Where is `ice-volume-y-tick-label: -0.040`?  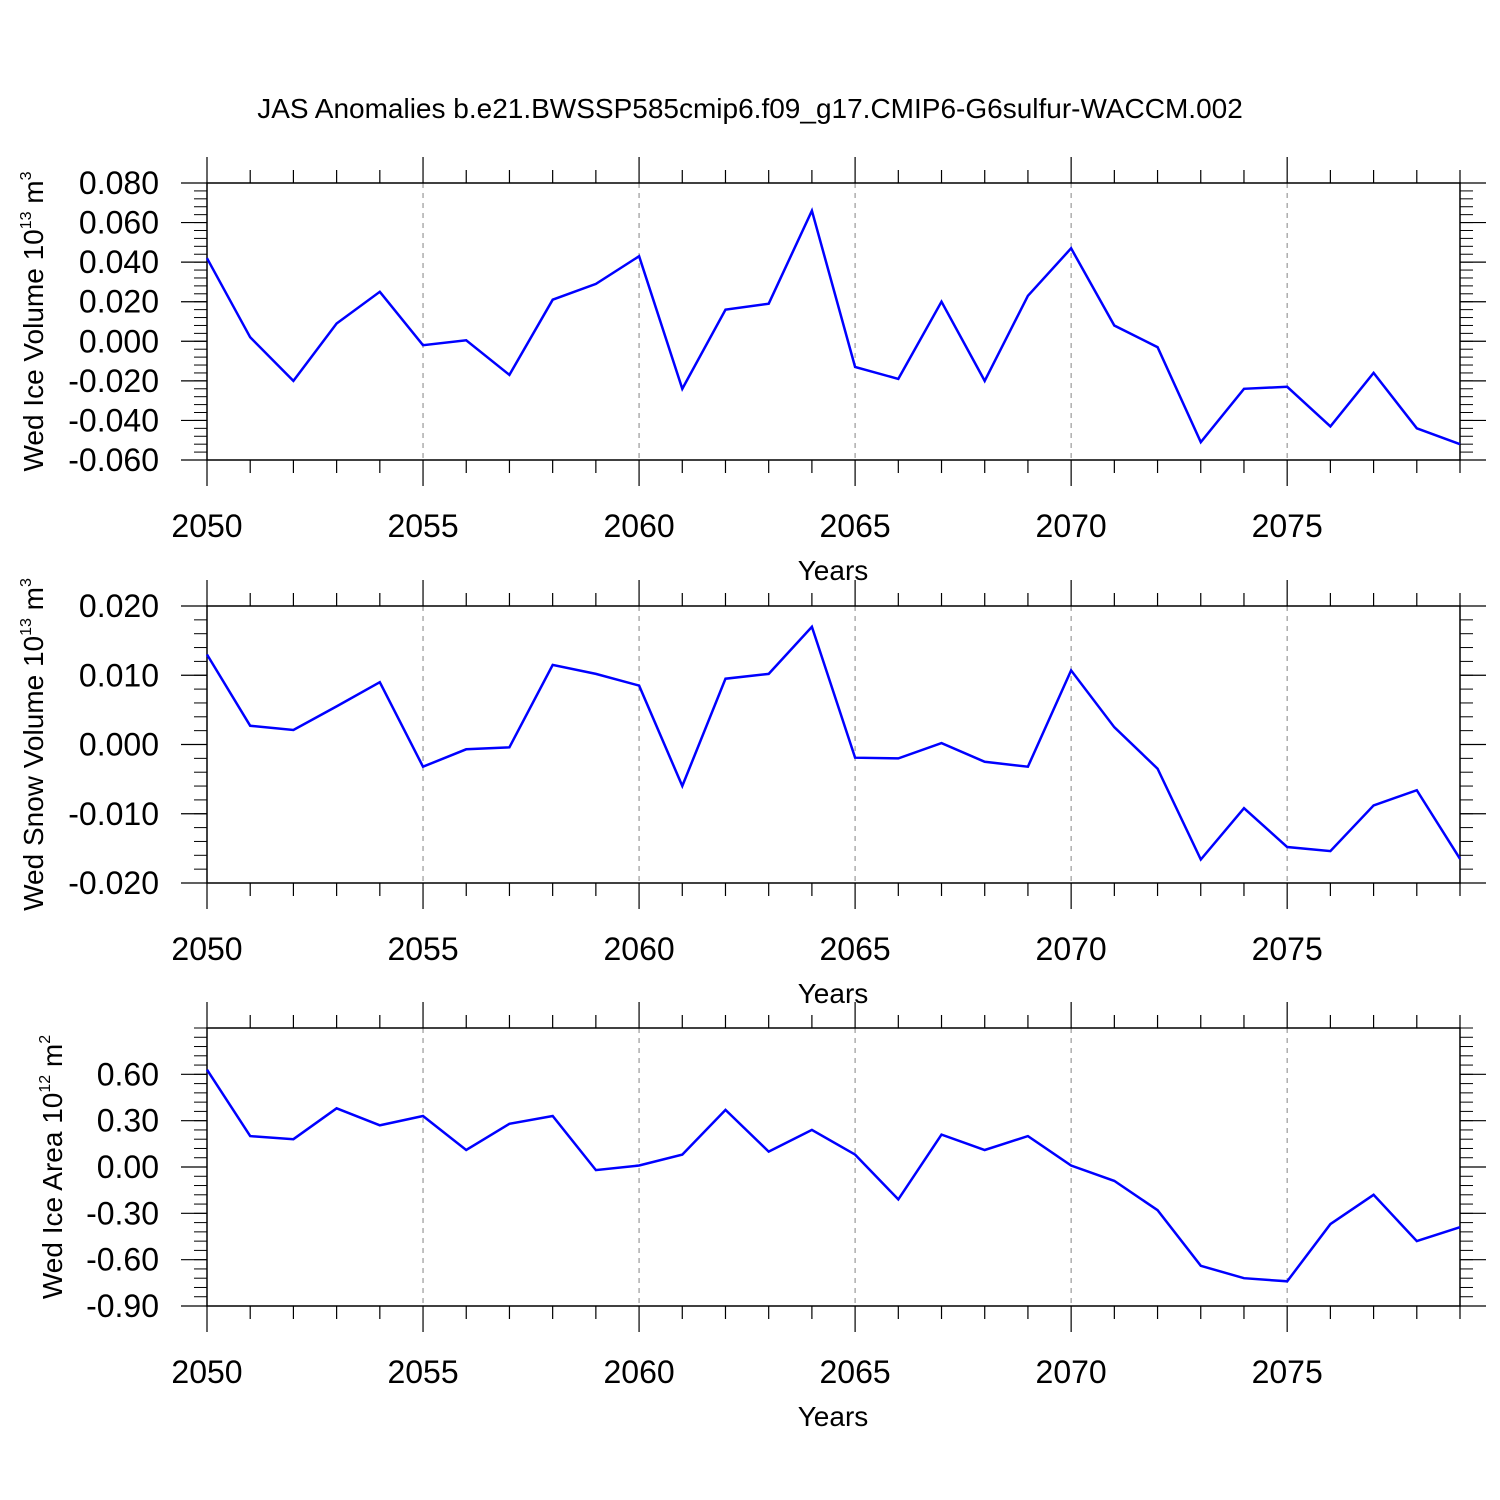 ice-volume-y-tick-label: -0.040 is located at coordinates (113, 420).